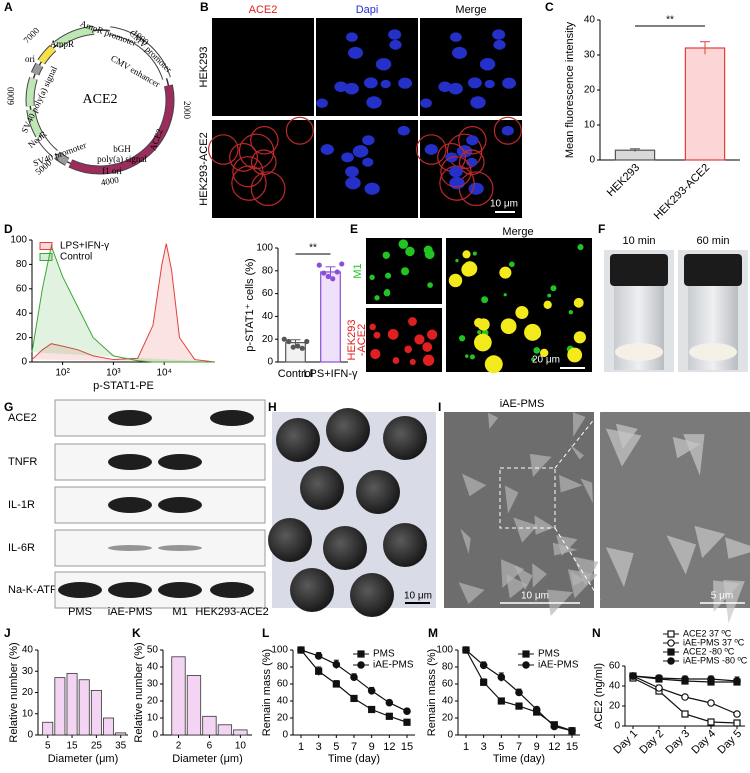 The height and width of the screenshot is (773, 750). Describe the element at coordinates (352, 340) in the screenshot. I see `image-label: HEK293` at that location.